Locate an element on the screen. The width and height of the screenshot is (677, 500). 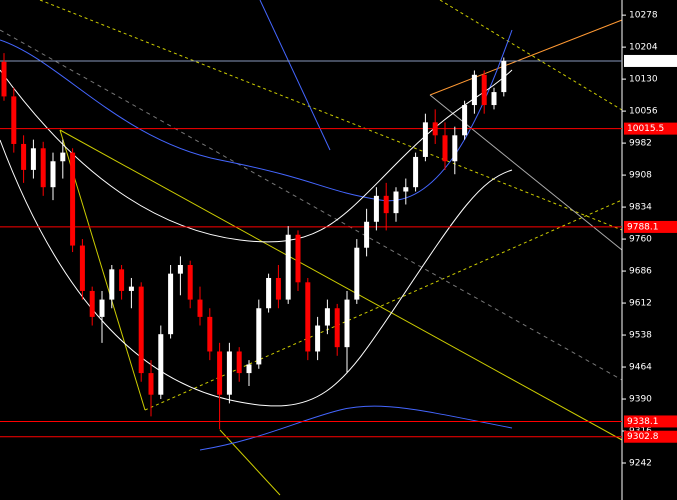
y-tick-label: 9760 is located at coordinates (640, 240).